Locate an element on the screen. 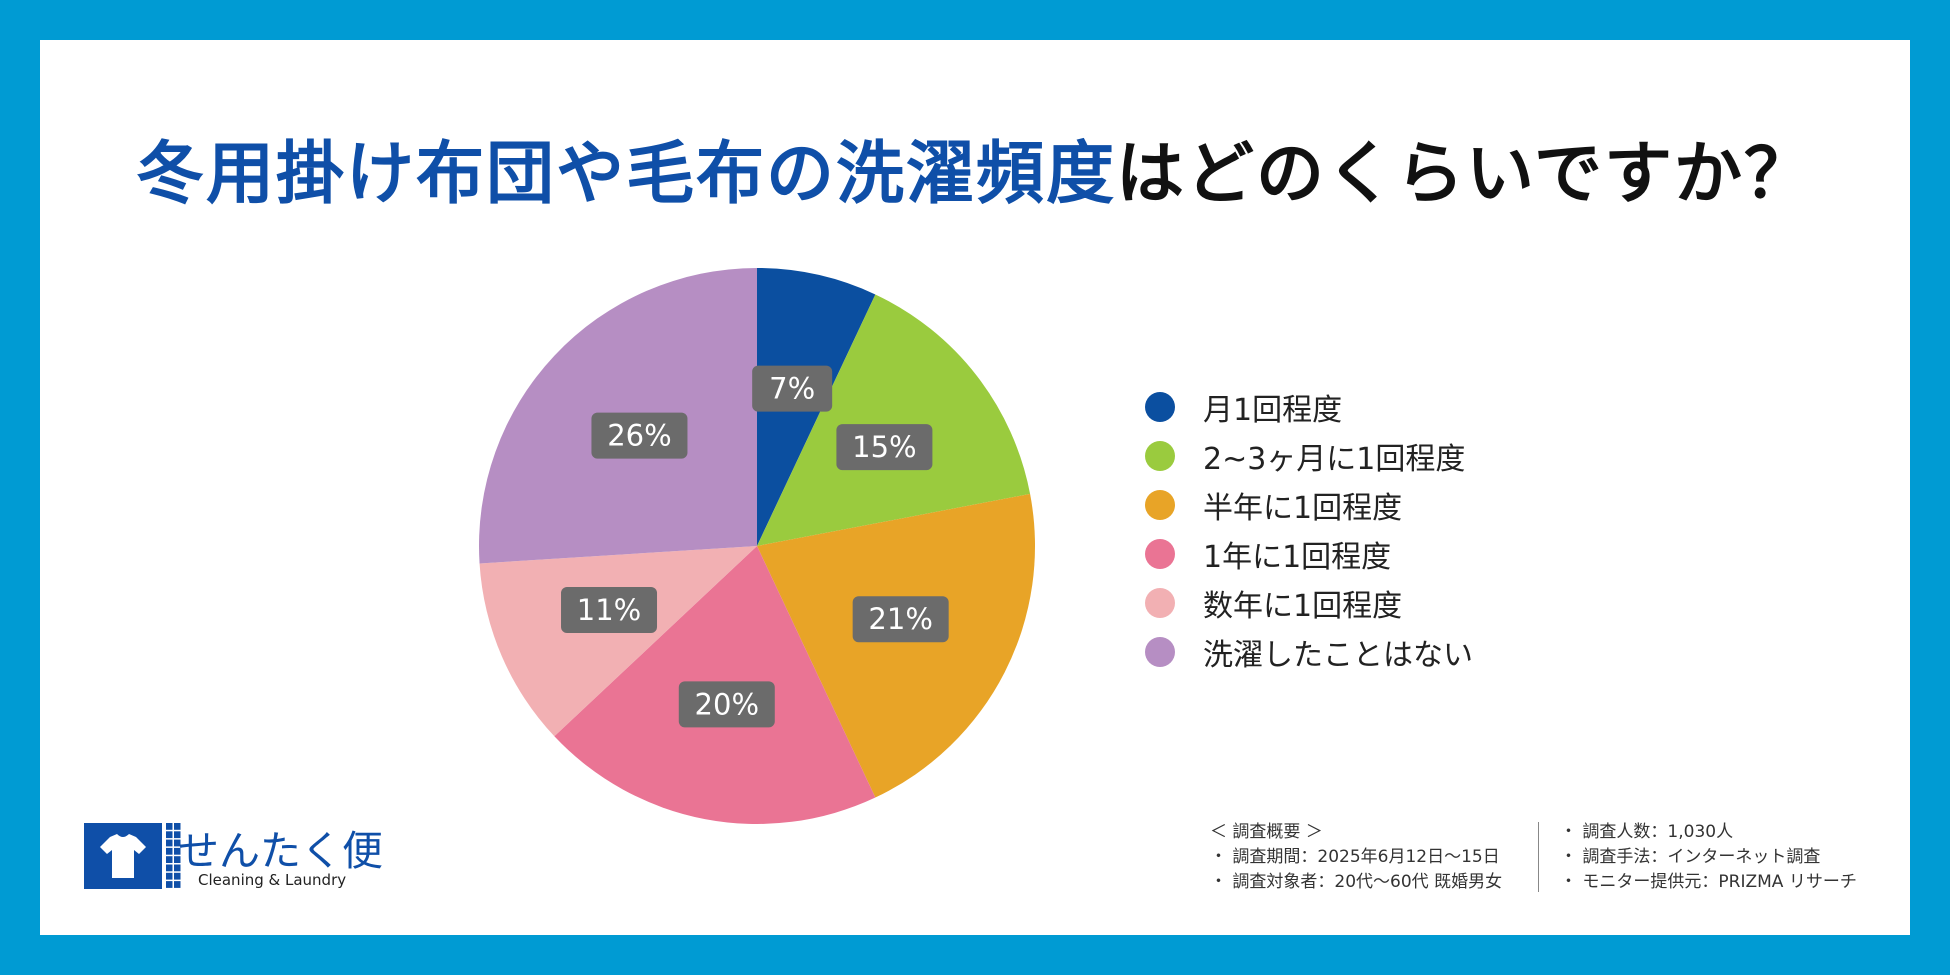 The image size is (1950, 975). logo-grid-icon is located at coordinates (173, 855).